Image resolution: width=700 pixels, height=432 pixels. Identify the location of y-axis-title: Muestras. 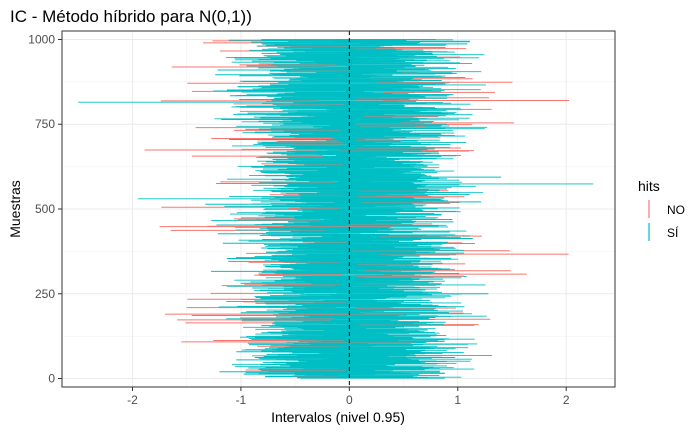
(15, 209).